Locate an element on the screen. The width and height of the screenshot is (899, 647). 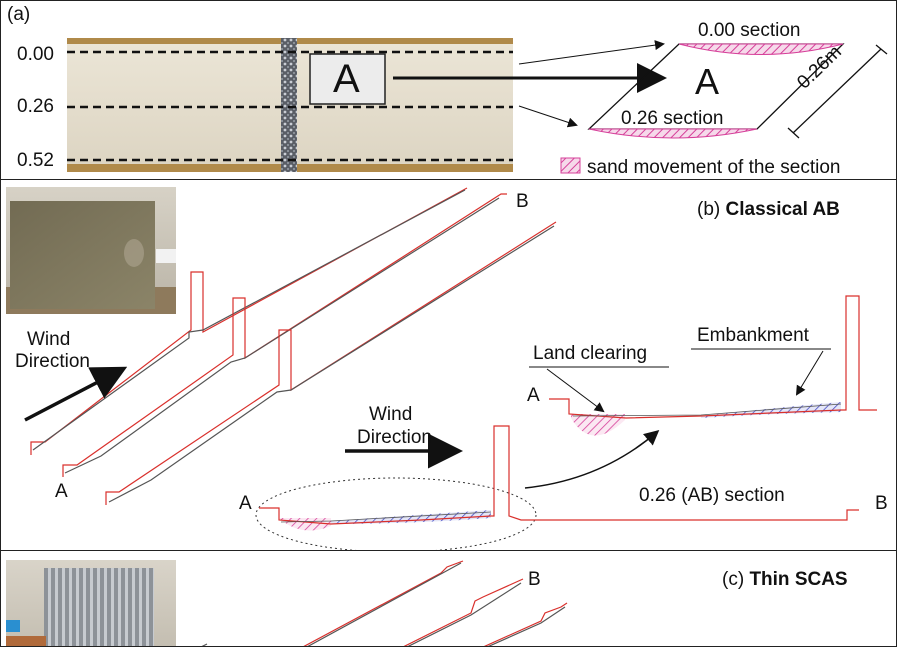
panel-c: (c) Thin SCAS B is located at coordinates (448, 598).